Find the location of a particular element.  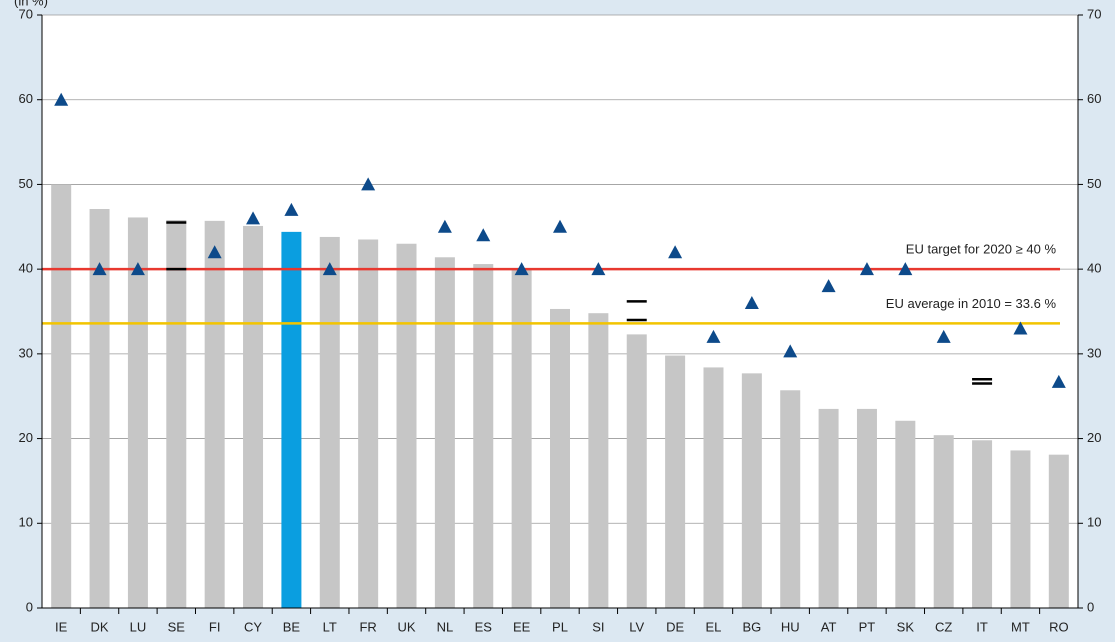

x-tick-label: SK is located at coordinates (906, 626).